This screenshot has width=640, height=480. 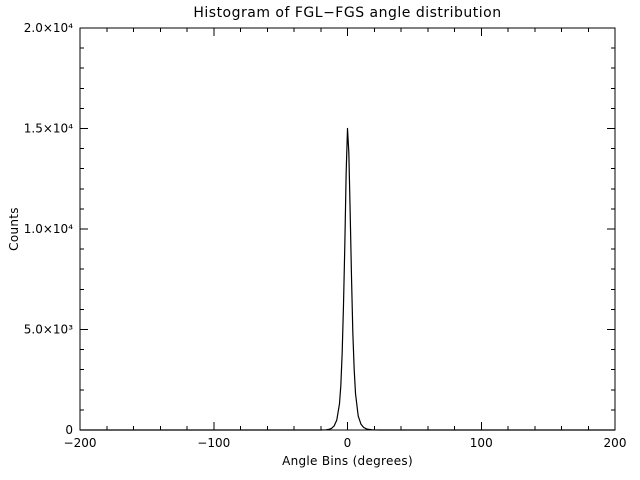 What do you see at coordinates (48, 28) in the screenshot?
I see `y-tick-label: 2.0×10⁴` at bounding box center [48, 28].